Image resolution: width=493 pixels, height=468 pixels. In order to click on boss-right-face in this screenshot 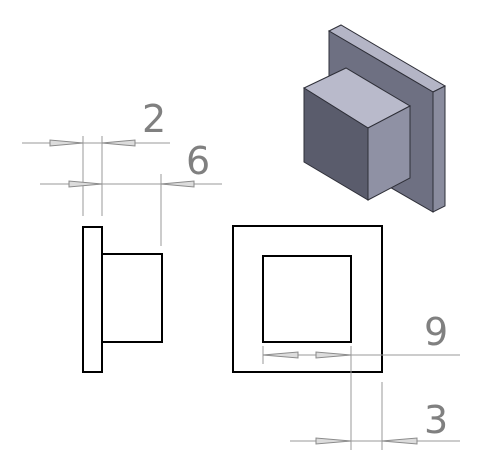, I will do `click(389, 153)`.